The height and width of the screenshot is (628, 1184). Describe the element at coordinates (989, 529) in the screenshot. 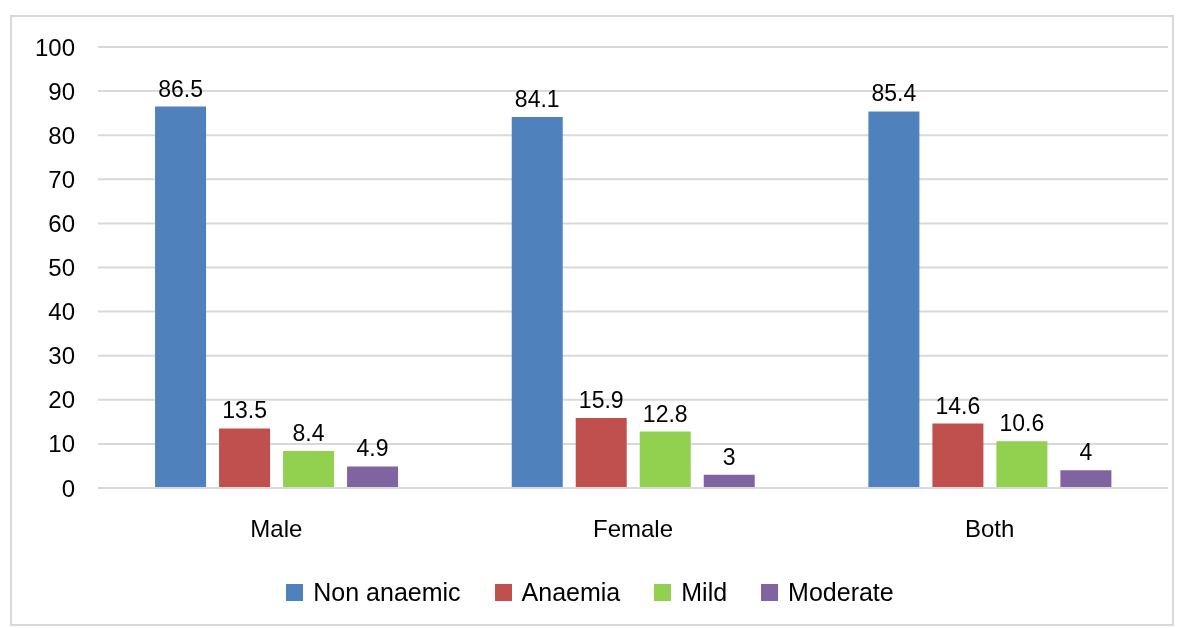

I see `x-tick-label: Both` at that location.